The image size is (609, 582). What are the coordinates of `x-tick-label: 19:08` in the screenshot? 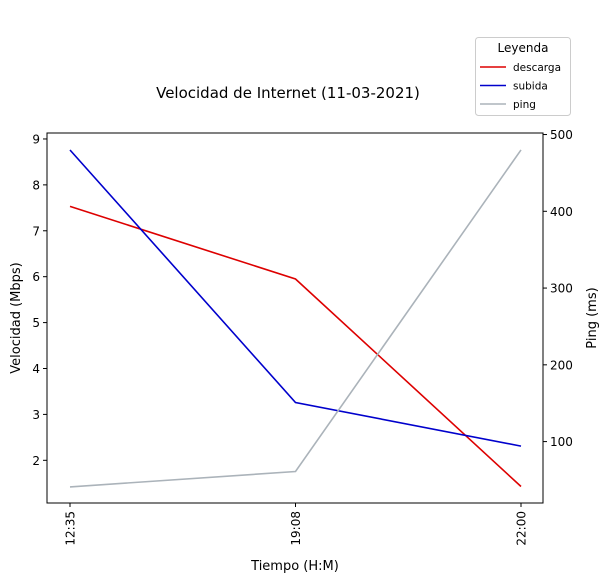 It's located at (296, 528).